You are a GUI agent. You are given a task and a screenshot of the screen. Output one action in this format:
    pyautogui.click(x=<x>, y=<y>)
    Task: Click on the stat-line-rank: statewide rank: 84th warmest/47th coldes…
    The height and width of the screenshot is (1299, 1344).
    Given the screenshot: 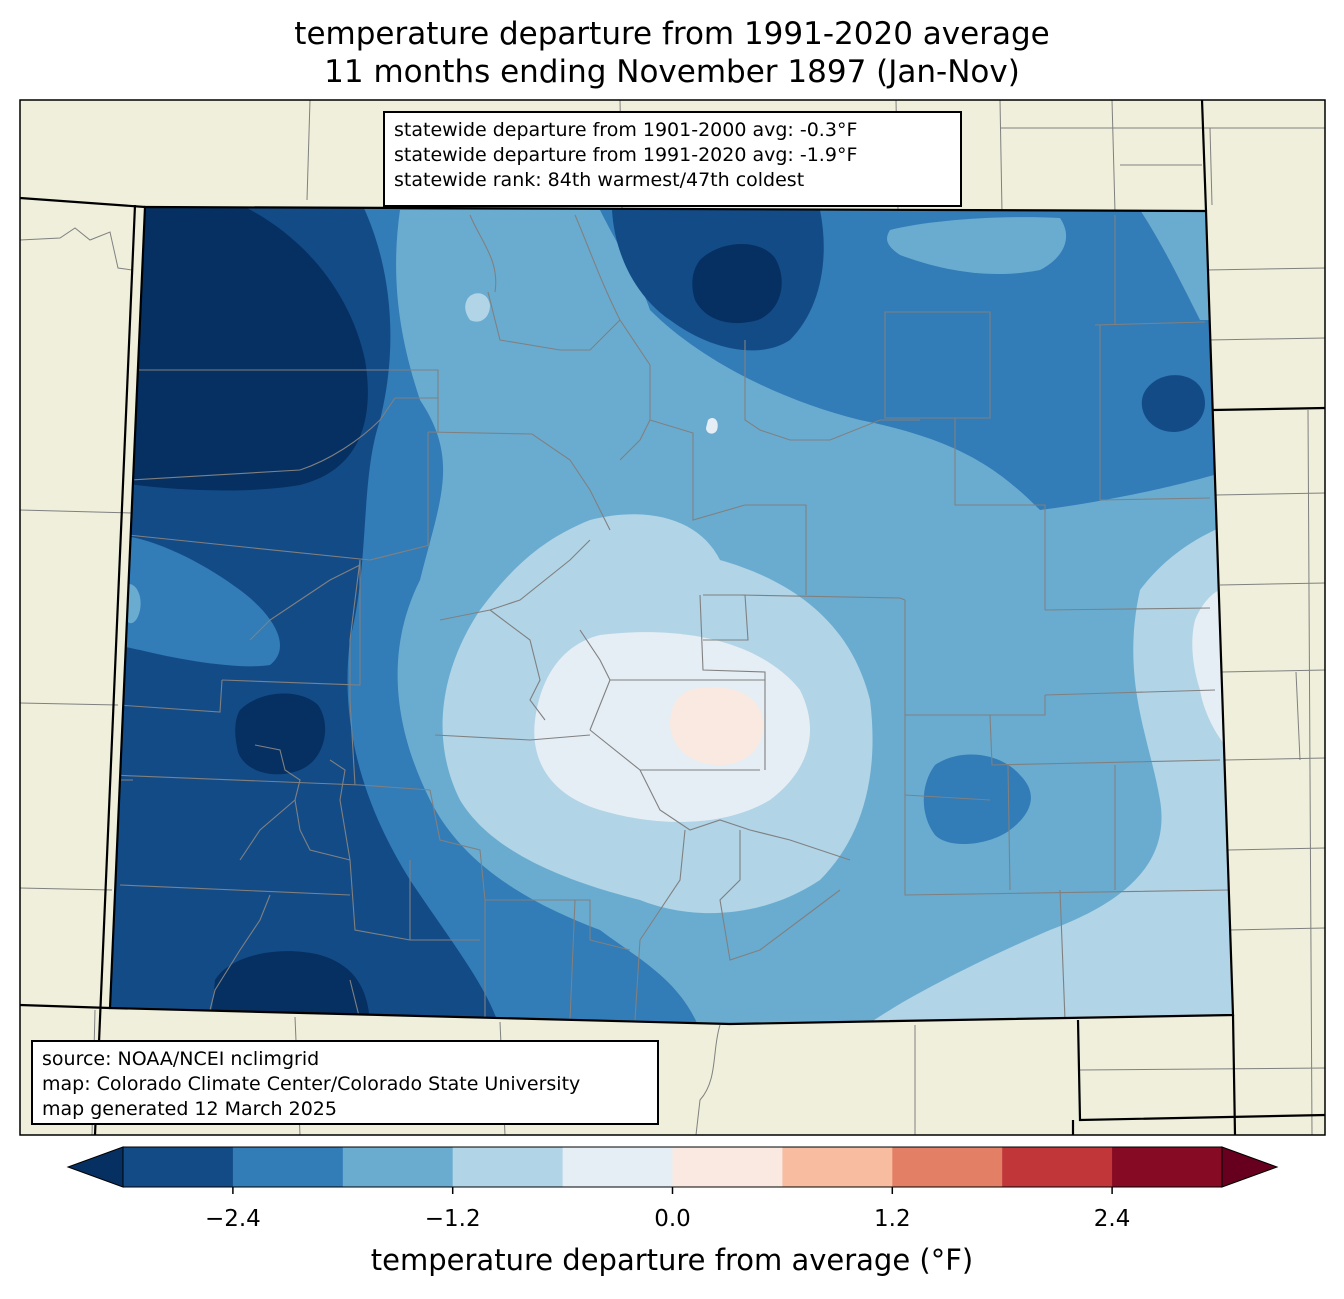 What is the action you would take?
    pyautogui.click(x=599, y=180)
    